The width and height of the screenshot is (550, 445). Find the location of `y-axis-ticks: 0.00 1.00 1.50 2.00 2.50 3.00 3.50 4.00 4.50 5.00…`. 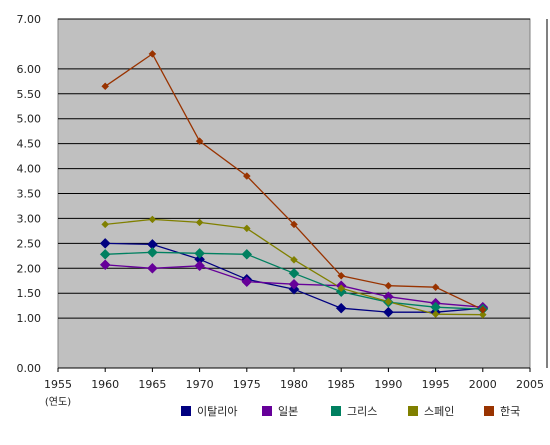

y-axis-ticks: 0.00 1.00 1.50 2.00 2.50 3.00 3.50 4.00 4.50 5.00… is located at coordinates (29, 194).